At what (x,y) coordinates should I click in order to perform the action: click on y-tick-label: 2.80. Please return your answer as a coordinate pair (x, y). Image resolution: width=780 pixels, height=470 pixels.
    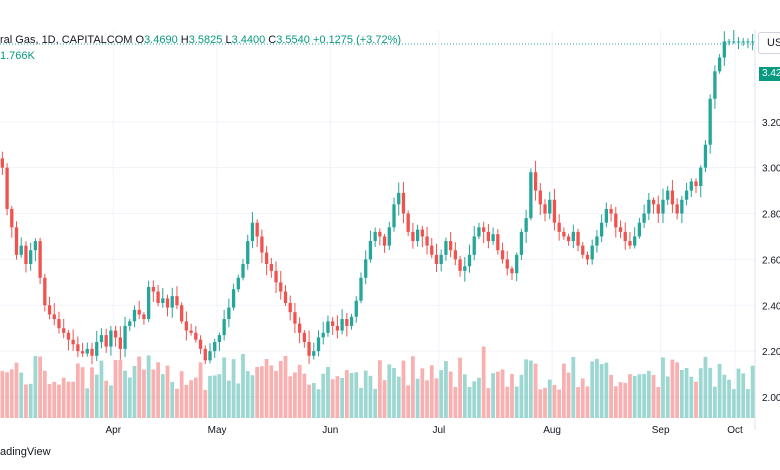
    Looking at the image, I should click on (771, 215).